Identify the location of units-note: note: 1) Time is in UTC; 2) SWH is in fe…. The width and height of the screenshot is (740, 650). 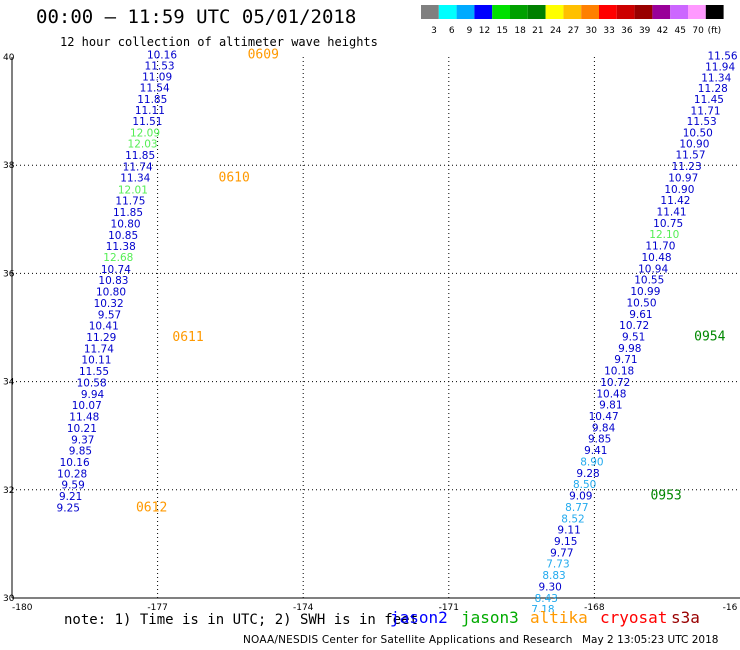
(241, 620).